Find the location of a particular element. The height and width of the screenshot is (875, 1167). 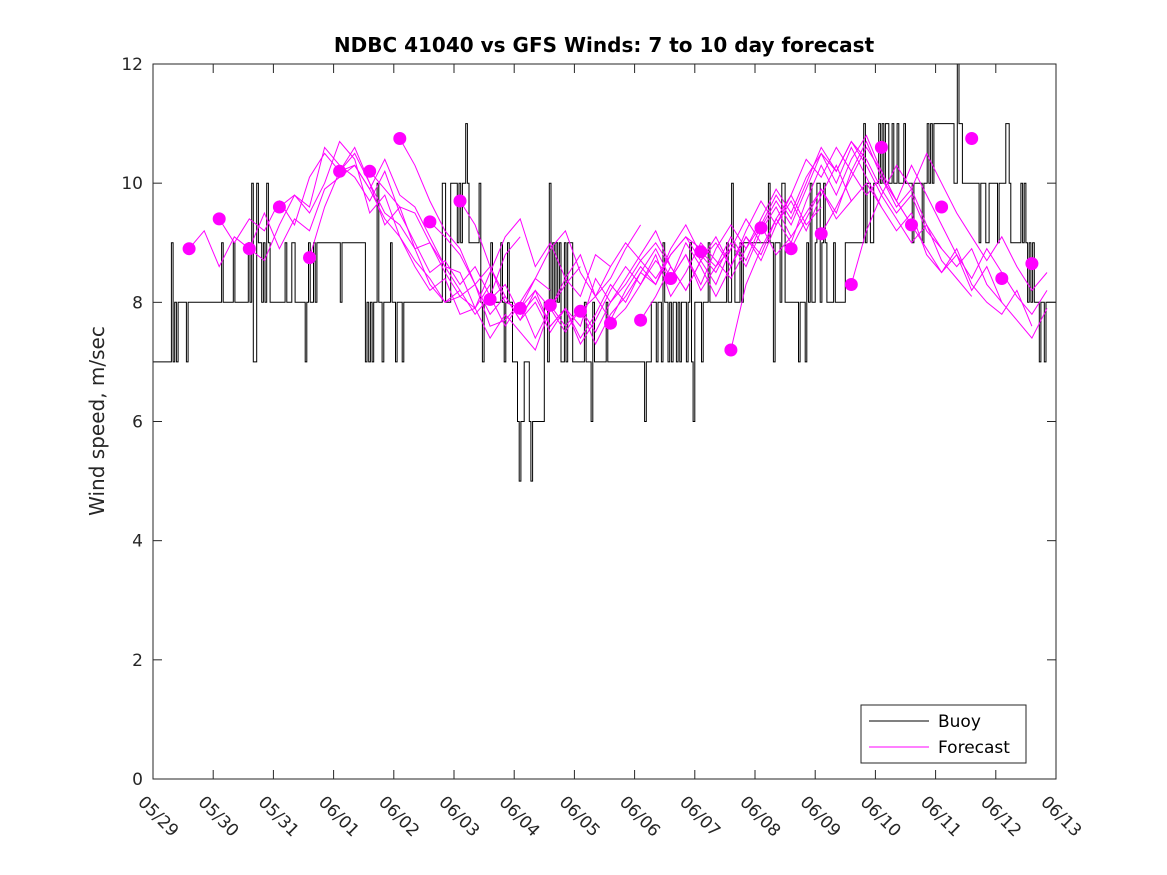

y-axis-label: Wind speed, m/sec is located at coordinates (97, 421).